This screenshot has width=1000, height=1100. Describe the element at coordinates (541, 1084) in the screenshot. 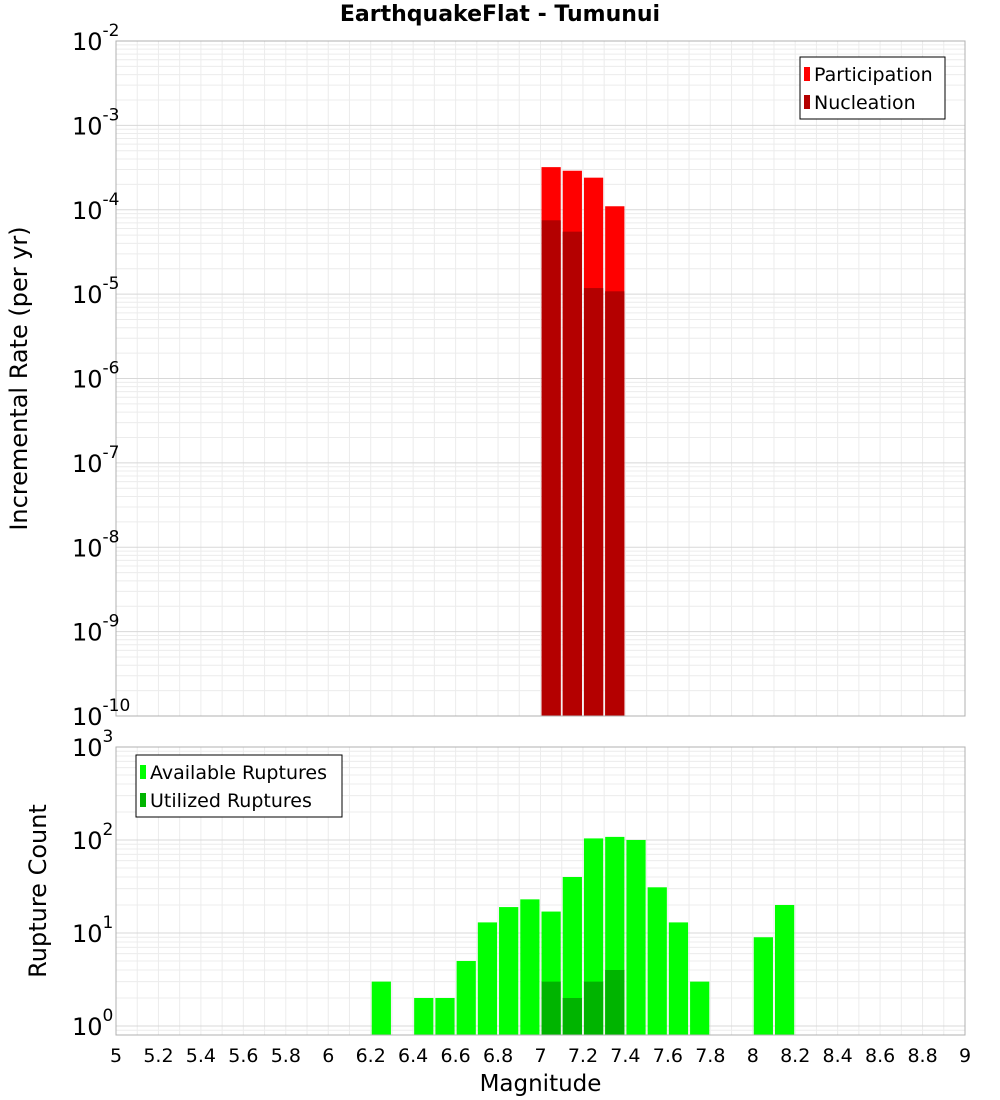

I see `x-axis-label: Magnitude` at that location.